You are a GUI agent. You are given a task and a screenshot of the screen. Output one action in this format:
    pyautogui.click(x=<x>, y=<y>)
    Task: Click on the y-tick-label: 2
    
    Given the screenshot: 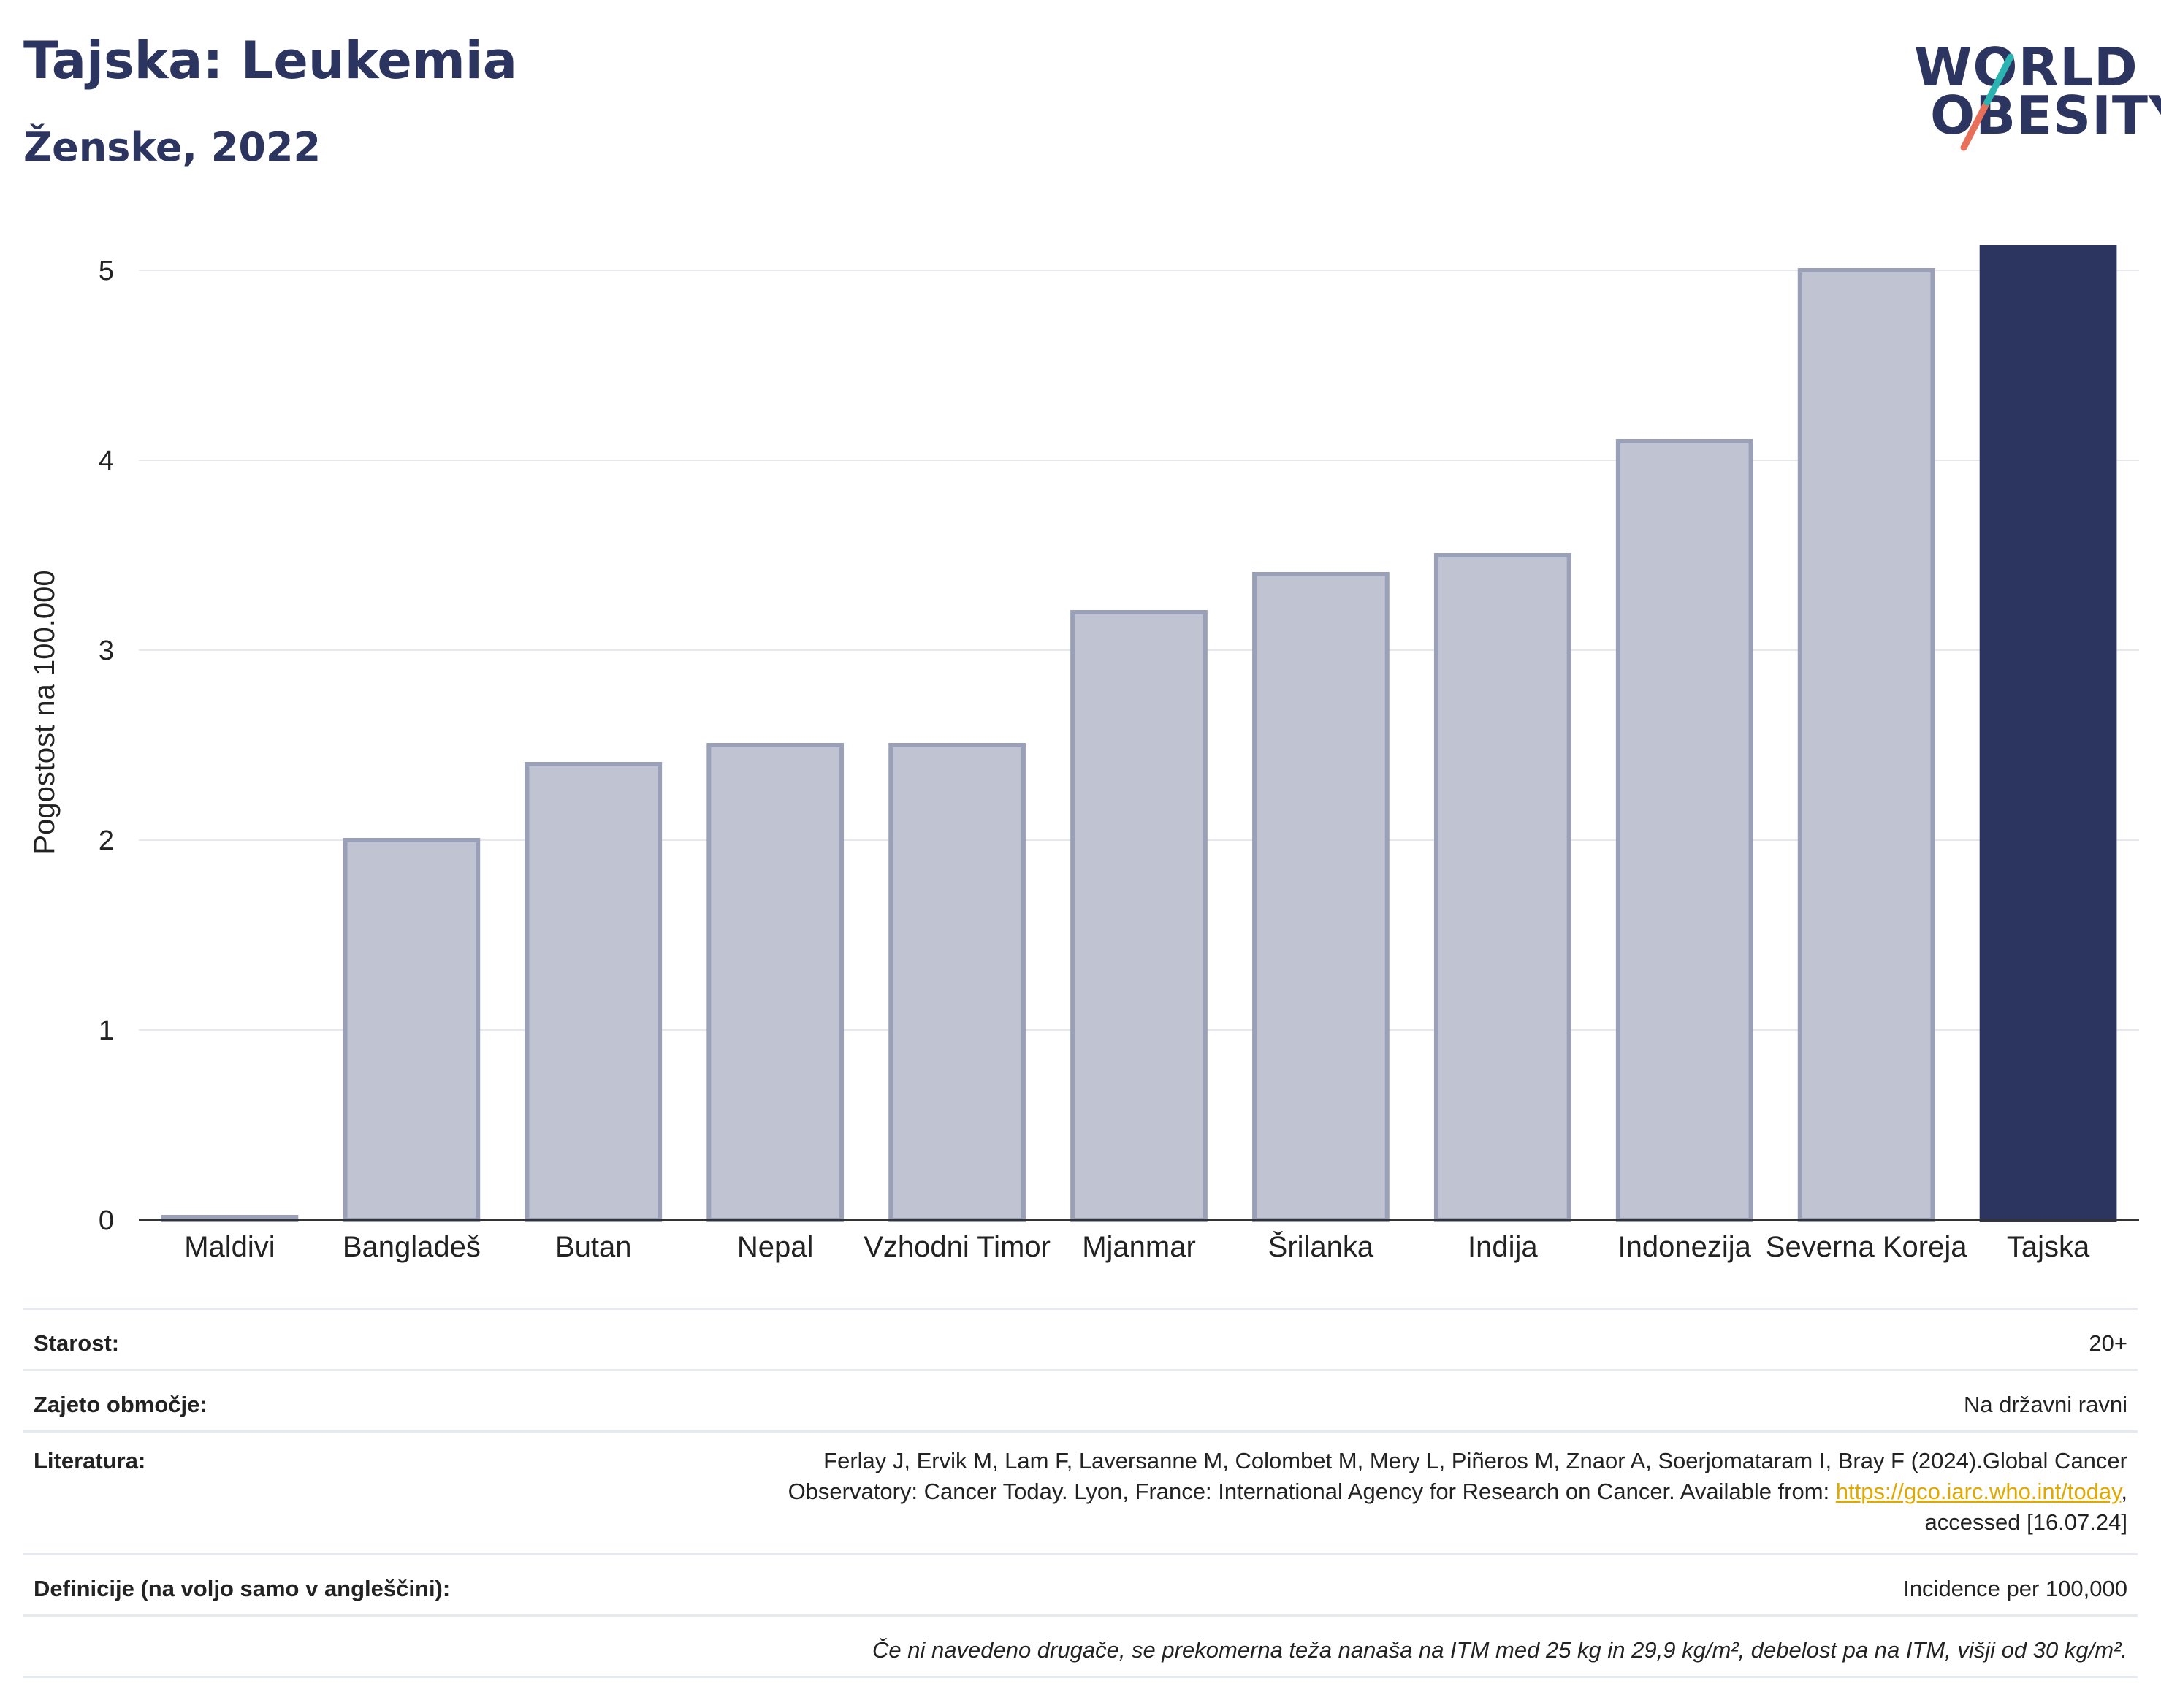 What is the action you would take?
    pyautogui.click(x=106, y=841)
    